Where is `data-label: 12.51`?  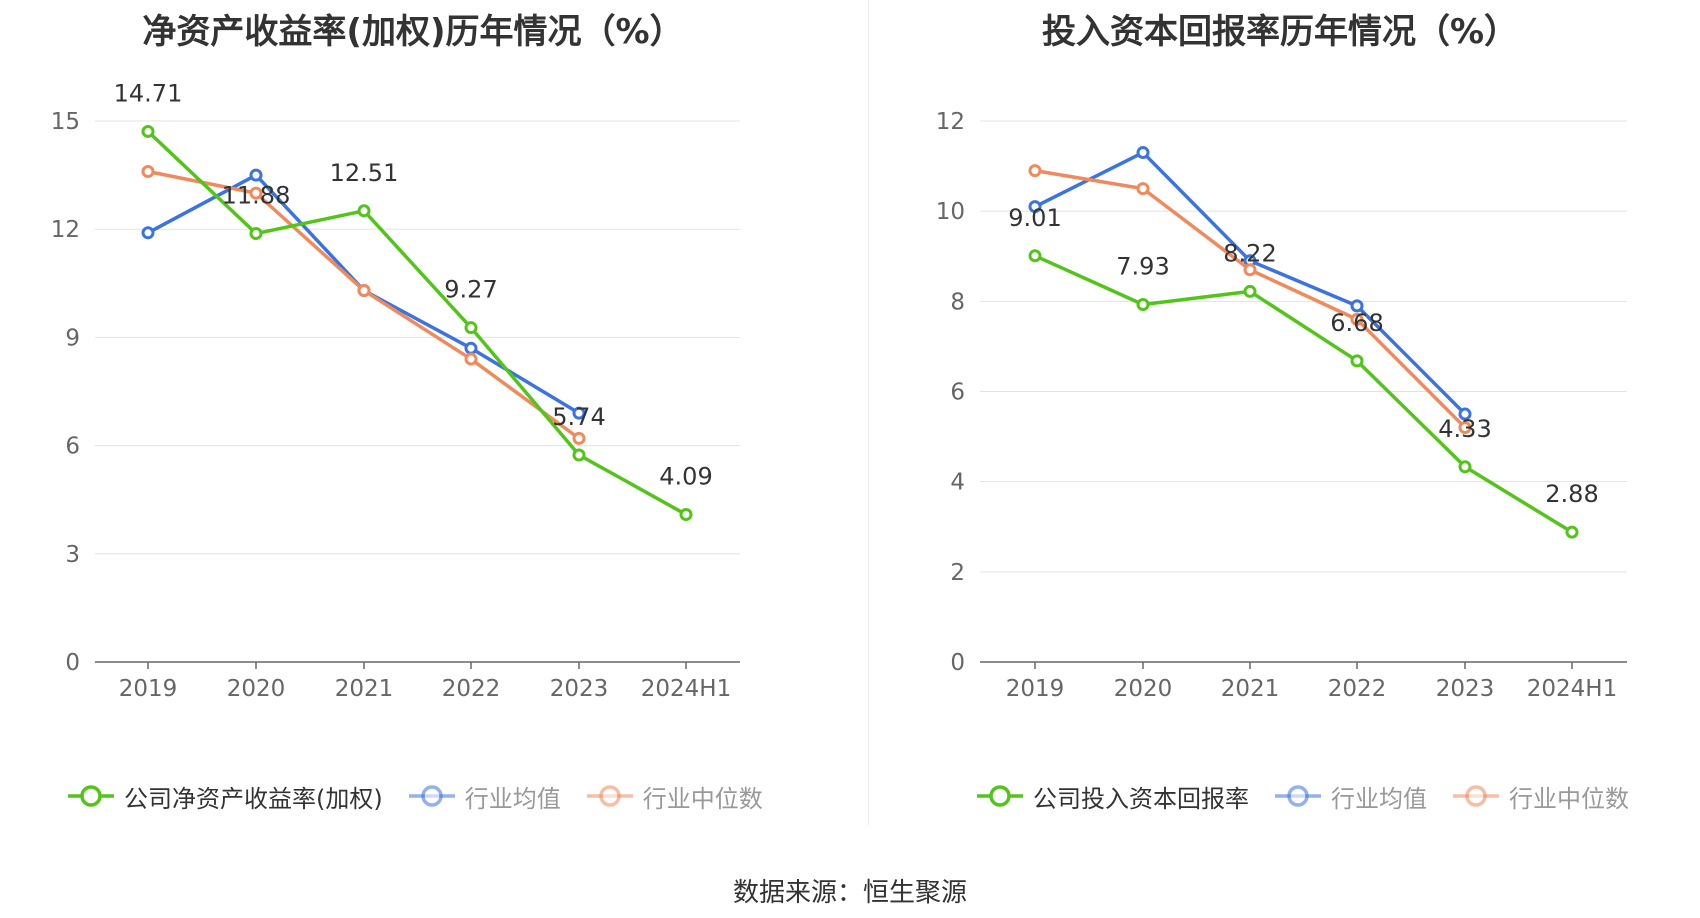
data-label: 12.51 is located at coordinates (364, 173).